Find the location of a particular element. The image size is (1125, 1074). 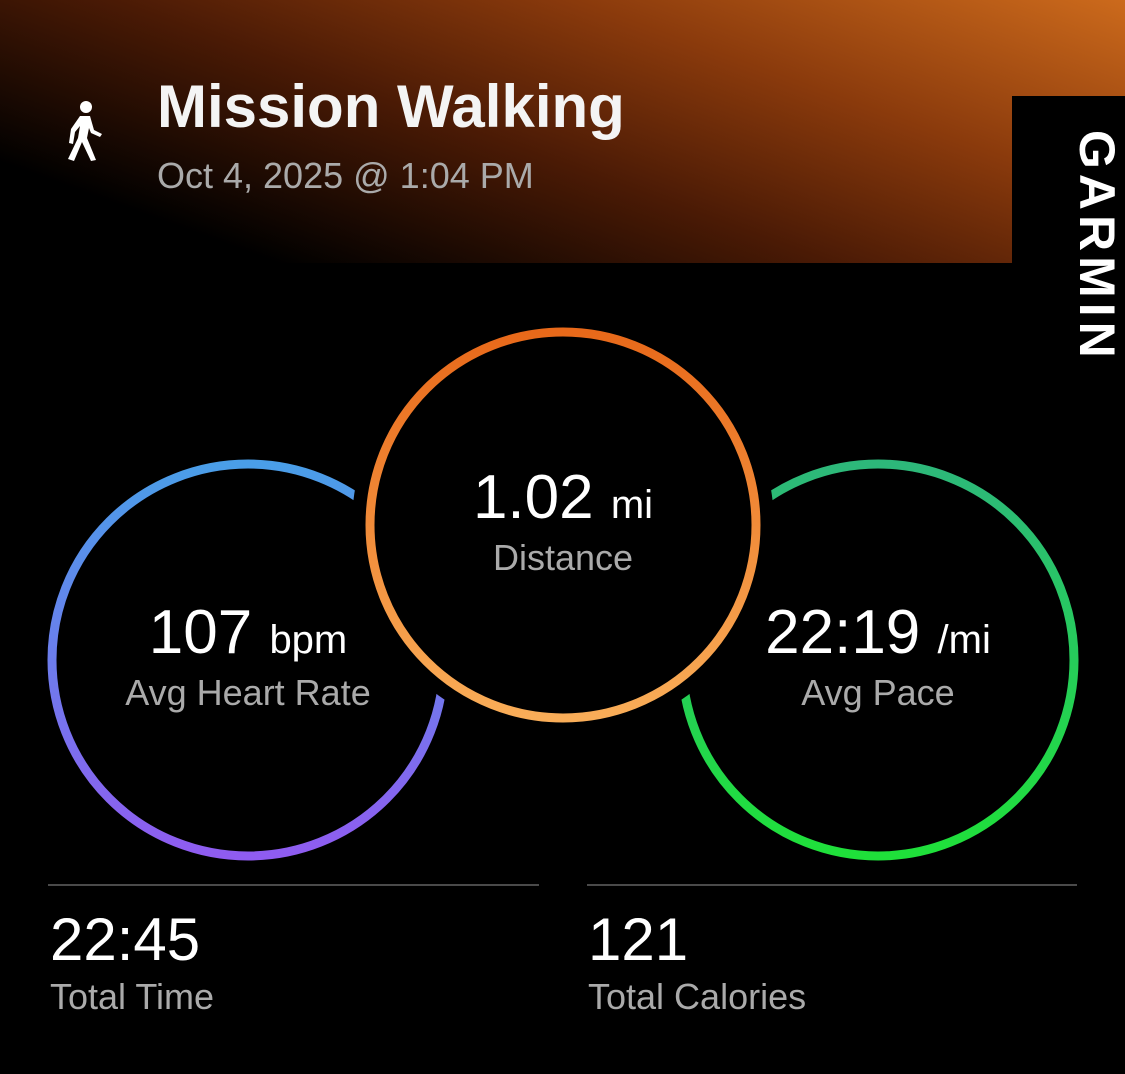

distance-metric: 1.02 mi Distance is located at coordinates (563, 520).